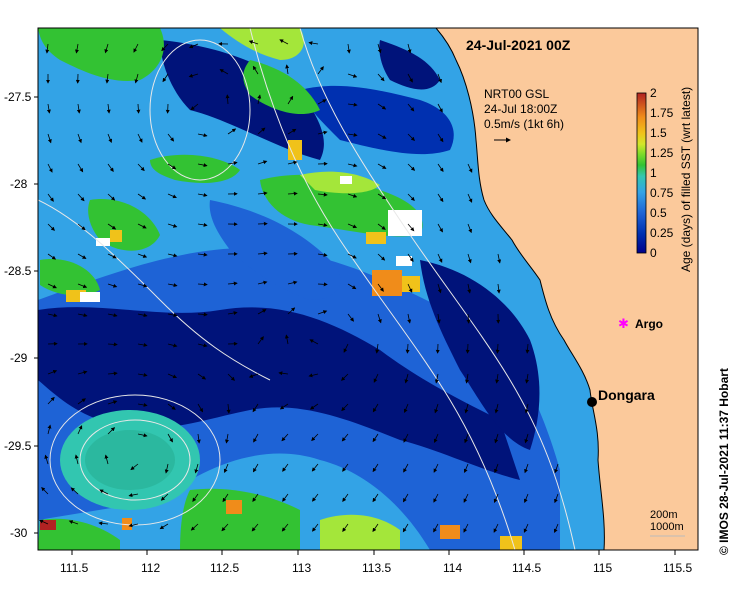  What do you see at coordinates (662, 113) in the screenshot?
I see `cb-tick: 1.75` at bounding box center [662, 113].